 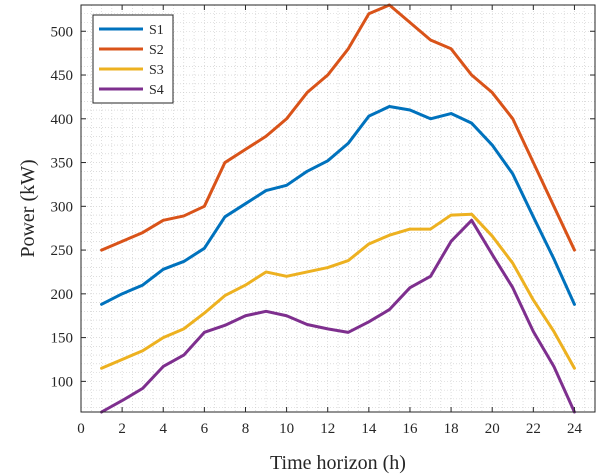 I want to click on y-tick-label: 250, so click(x=62, y=251).